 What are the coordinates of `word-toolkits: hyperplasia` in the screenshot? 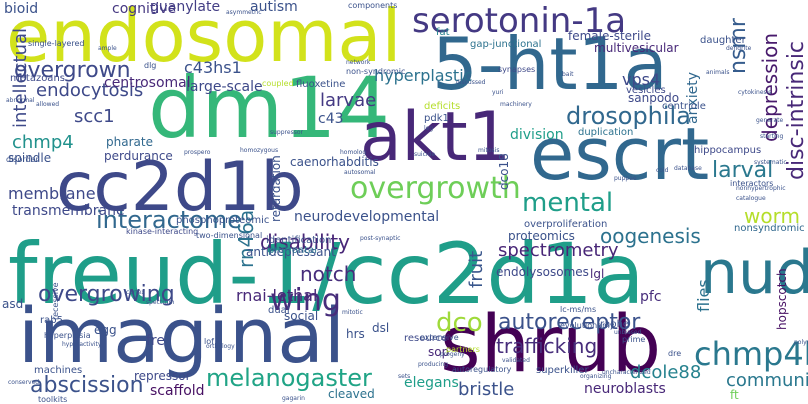 It's located at (67, 335).